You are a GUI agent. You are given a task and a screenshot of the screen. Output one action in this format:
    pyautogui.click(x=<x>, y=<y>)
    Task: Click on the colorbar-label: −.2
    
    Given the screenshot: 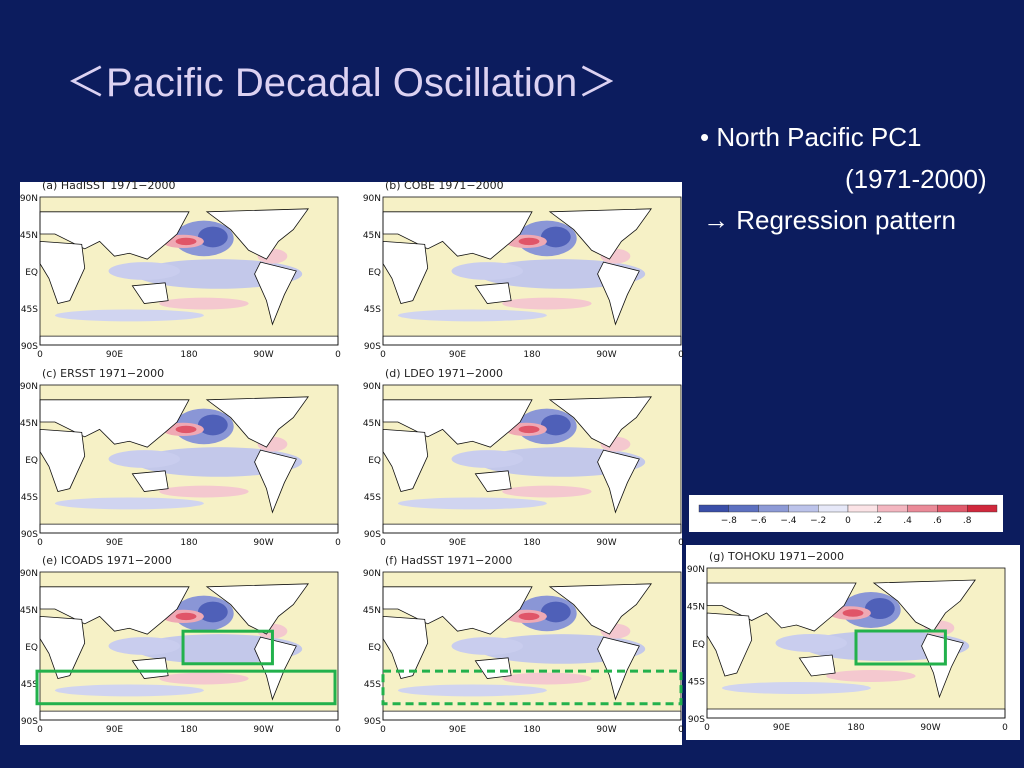 What is the action you would take?
    pyautogui.click(x=818, y=521)
    